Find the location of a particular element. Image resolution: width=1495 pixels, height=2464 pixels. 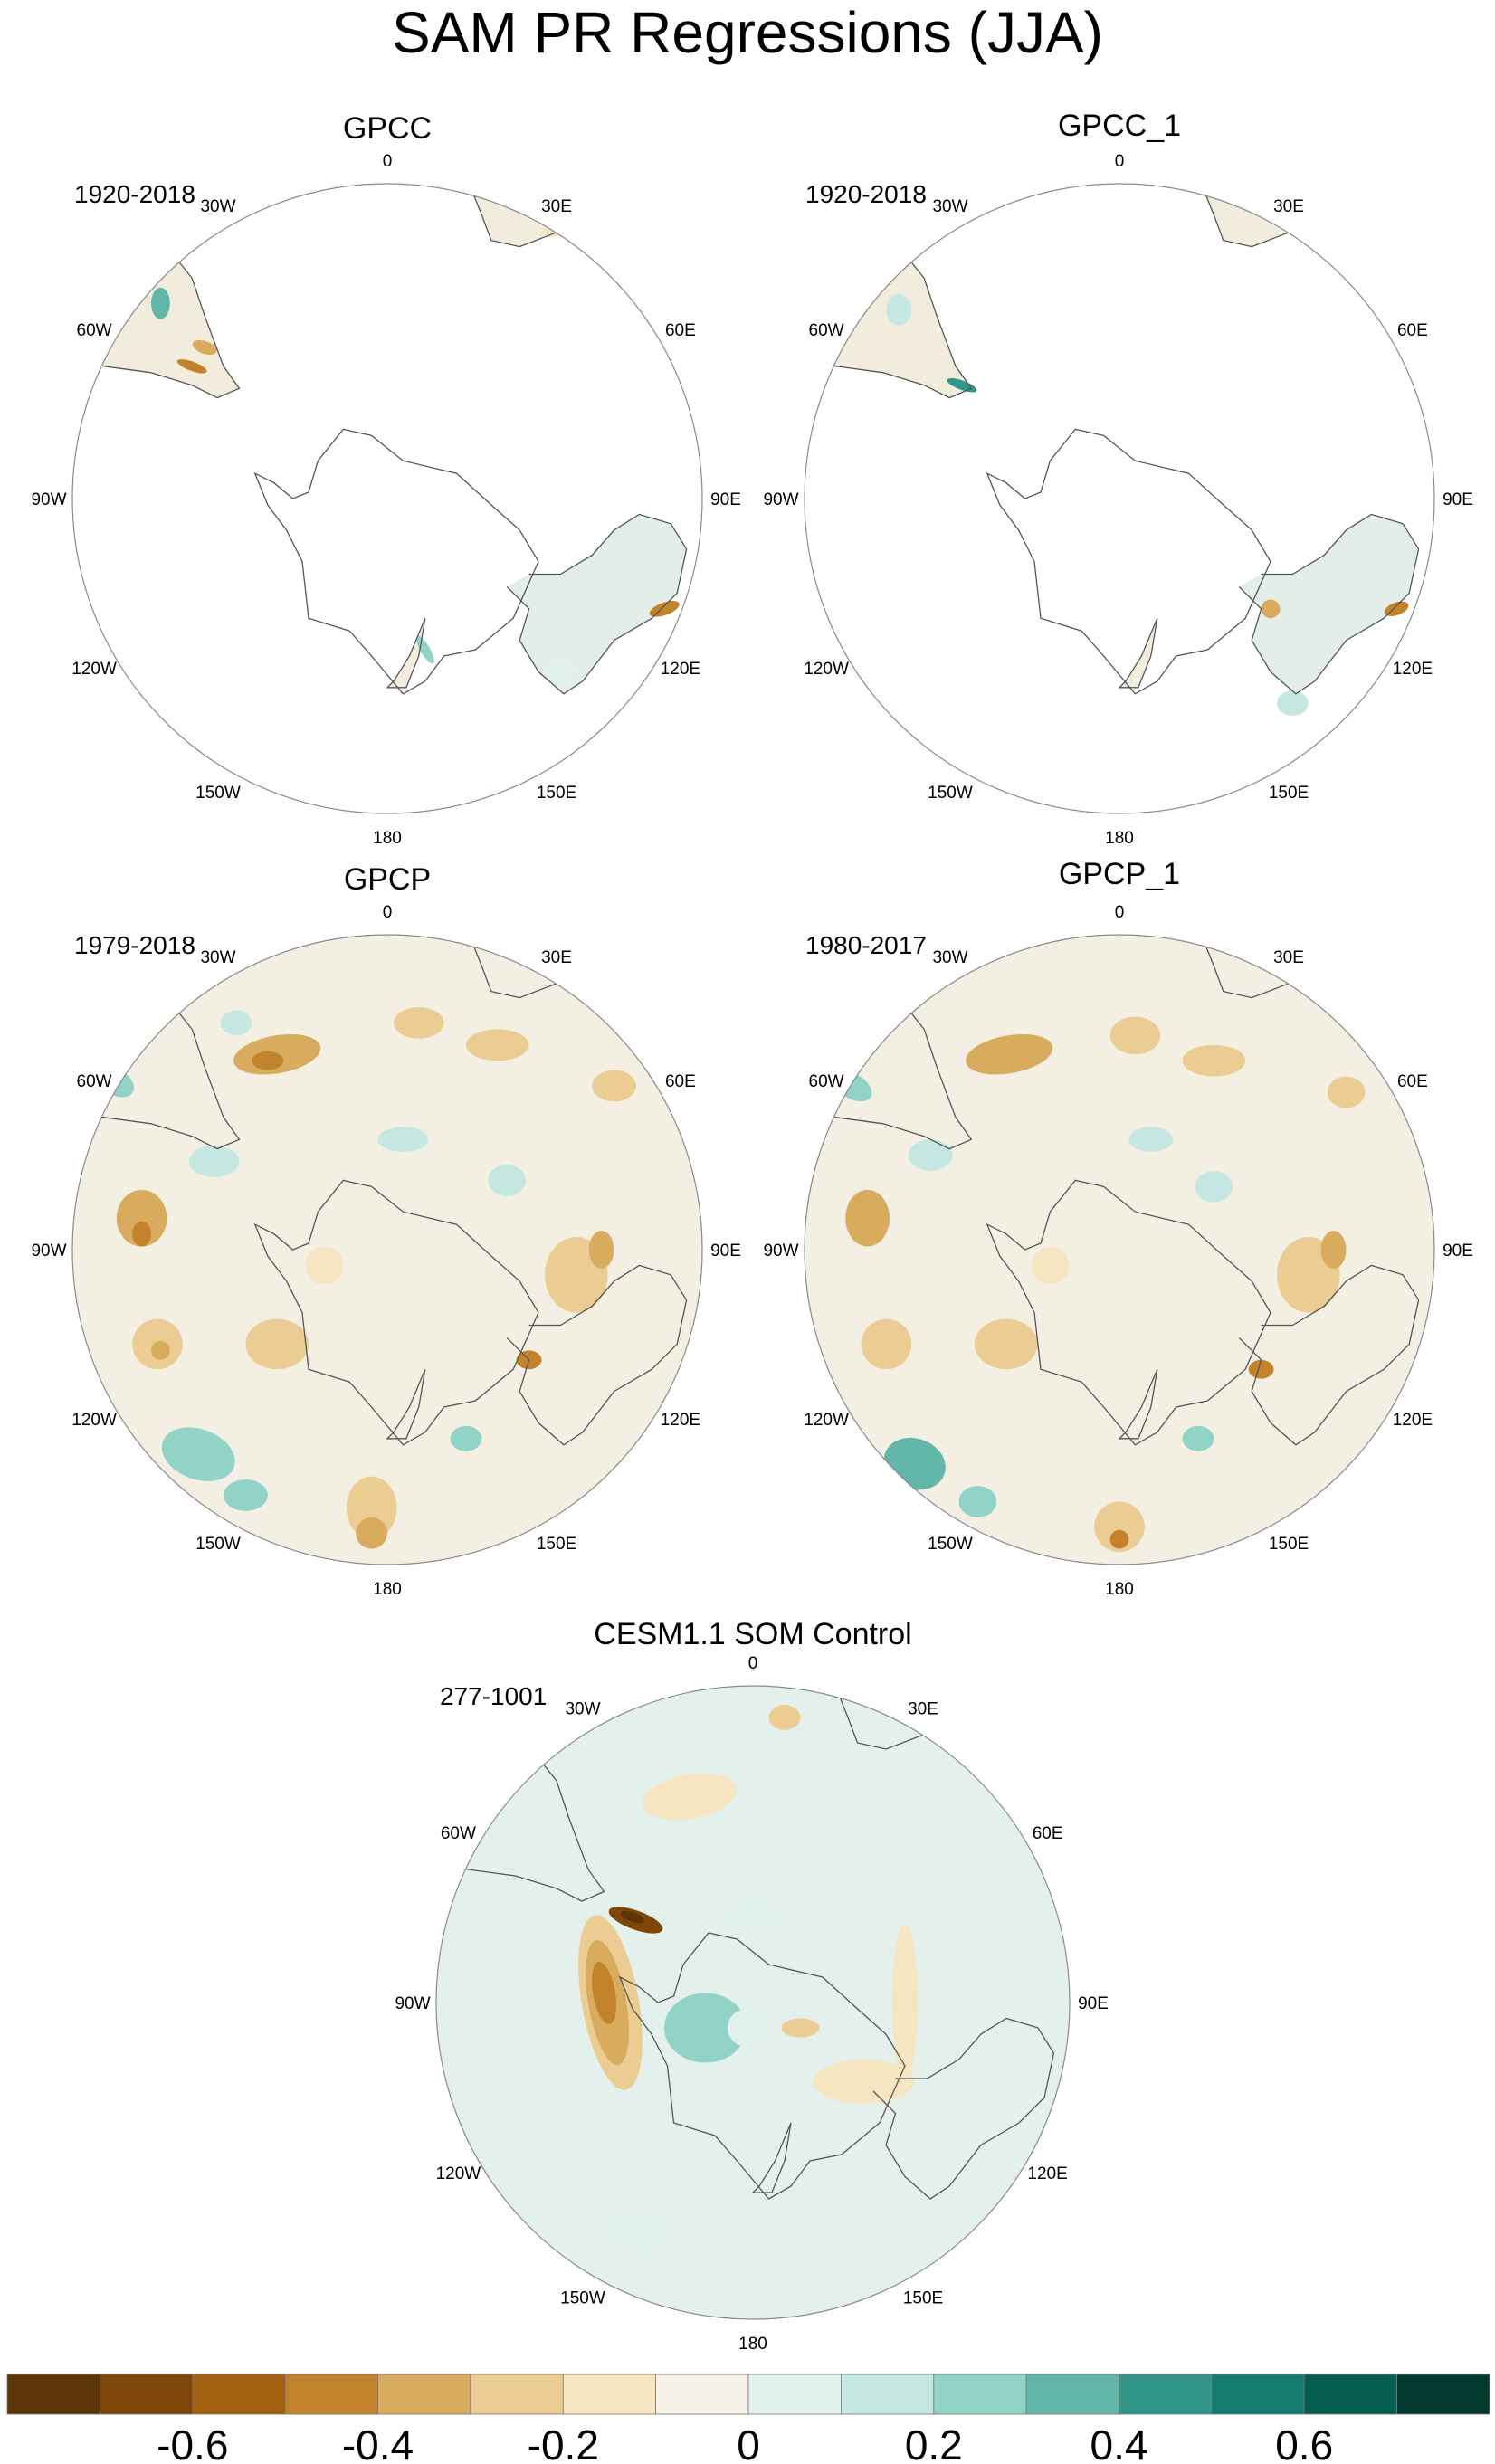

colorbar-tick-label: 0 is located at coordinates (748, 2442).